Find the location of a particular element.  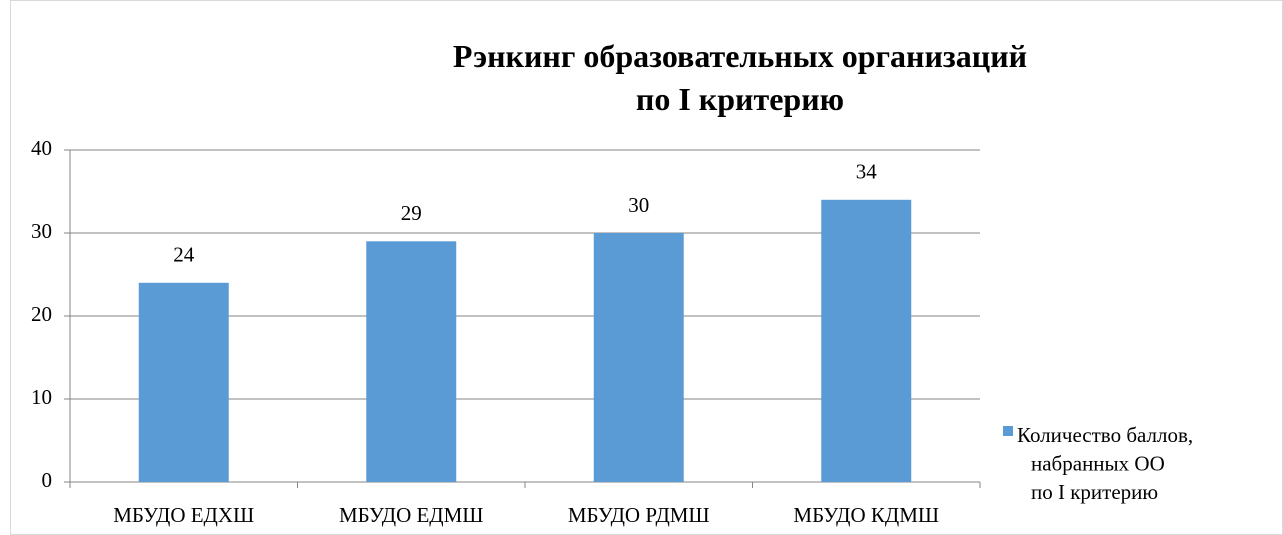

y-tick-label: 40 is located at coordinates (41, 148).